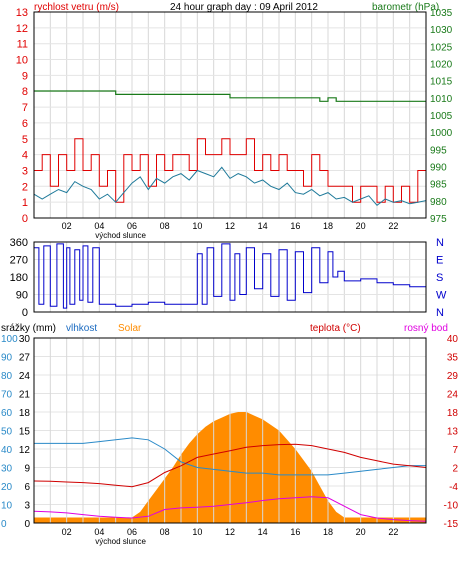 Image resolution: width=464 pixels, height=571 pixels. I want to click on humidity-series, so click(230, 456).